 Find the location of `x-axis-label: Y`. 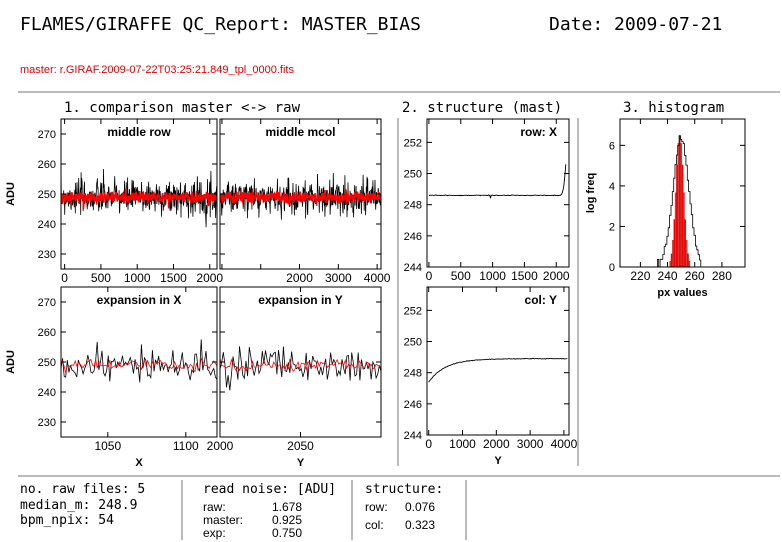

x-axis-label: Y is located at coordinates (498, 461).